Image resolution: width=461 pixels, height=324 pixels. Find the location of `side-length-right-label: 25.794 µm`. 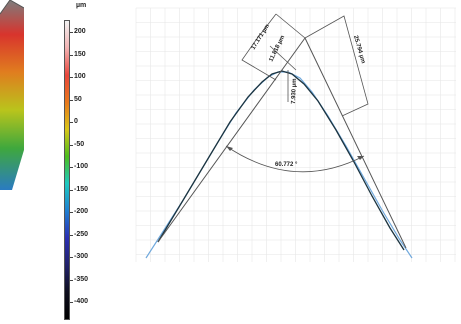

side-length-right-label: 25.794 µm is located at coordinates (359, 49).